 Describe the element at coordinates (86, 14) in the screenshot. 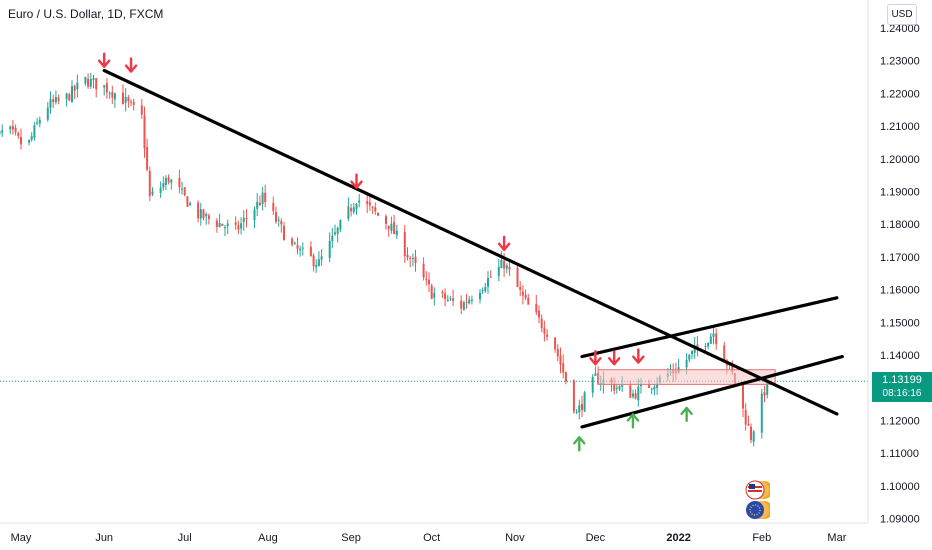

I see `symbol-title: Euro / U.S. Dollar, 1D, FXCM` at that location.